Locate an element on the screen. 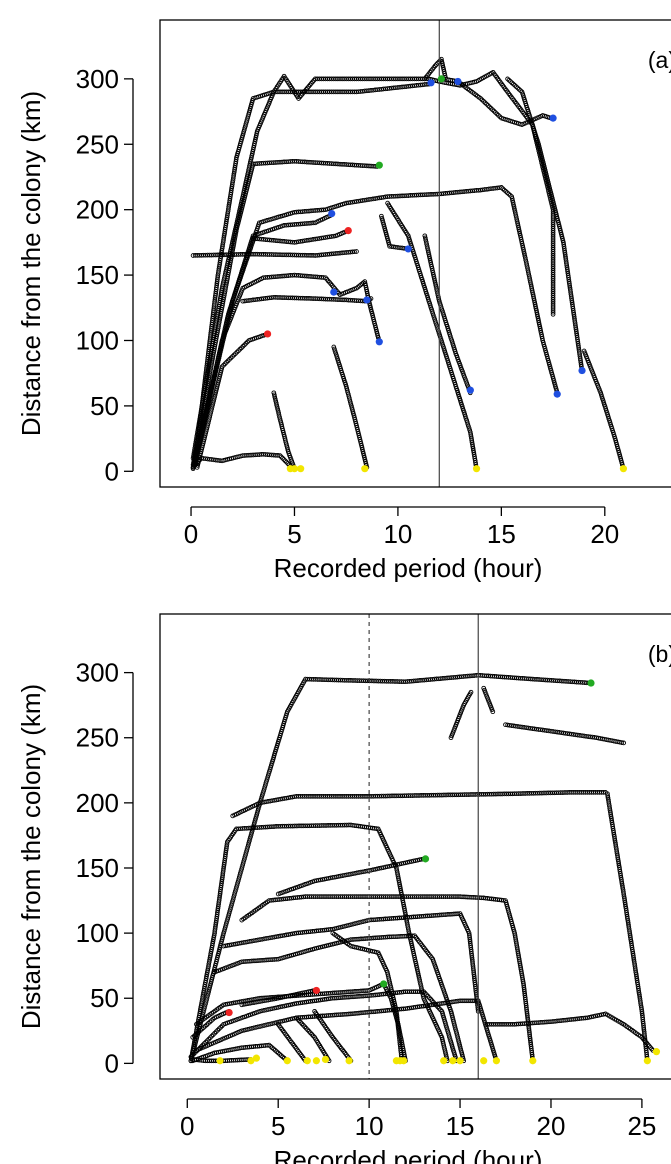 This screenshot has width=671, height=1164. panel-a-y-tick-label: 0 is located at coordinates (112, 471).